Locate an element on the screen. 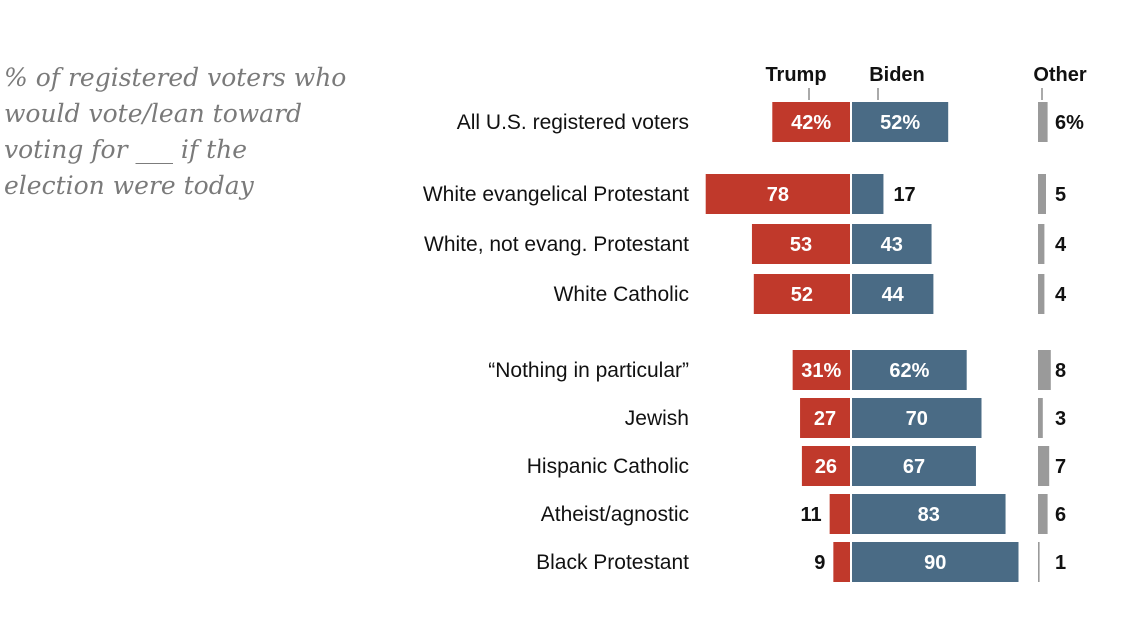  header-trump: Trump is located at coordinates (795, 75).